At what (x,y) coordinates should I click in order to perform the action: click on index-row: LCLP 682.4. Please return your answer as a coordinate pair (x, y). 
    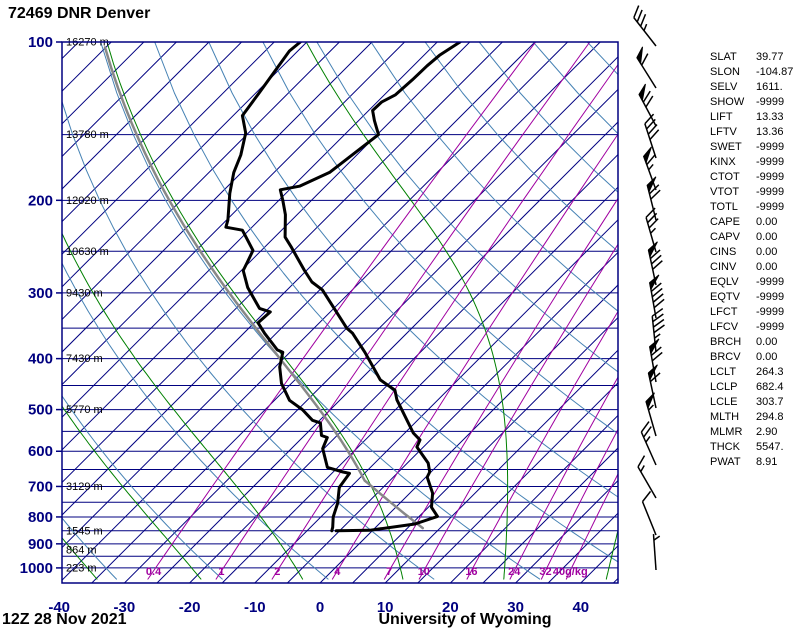
    Looking at the image, I should click on (751, 387).